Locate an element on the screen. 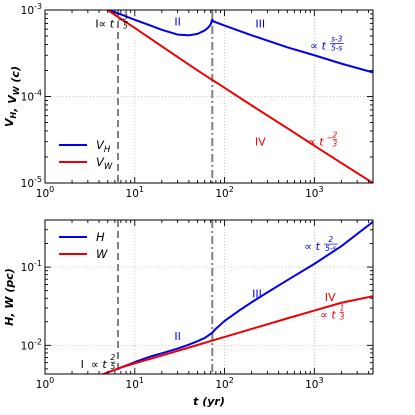 The image size is (415, 415). top-x-tick-label: 10⁰ is located at coordinates (45, 192).